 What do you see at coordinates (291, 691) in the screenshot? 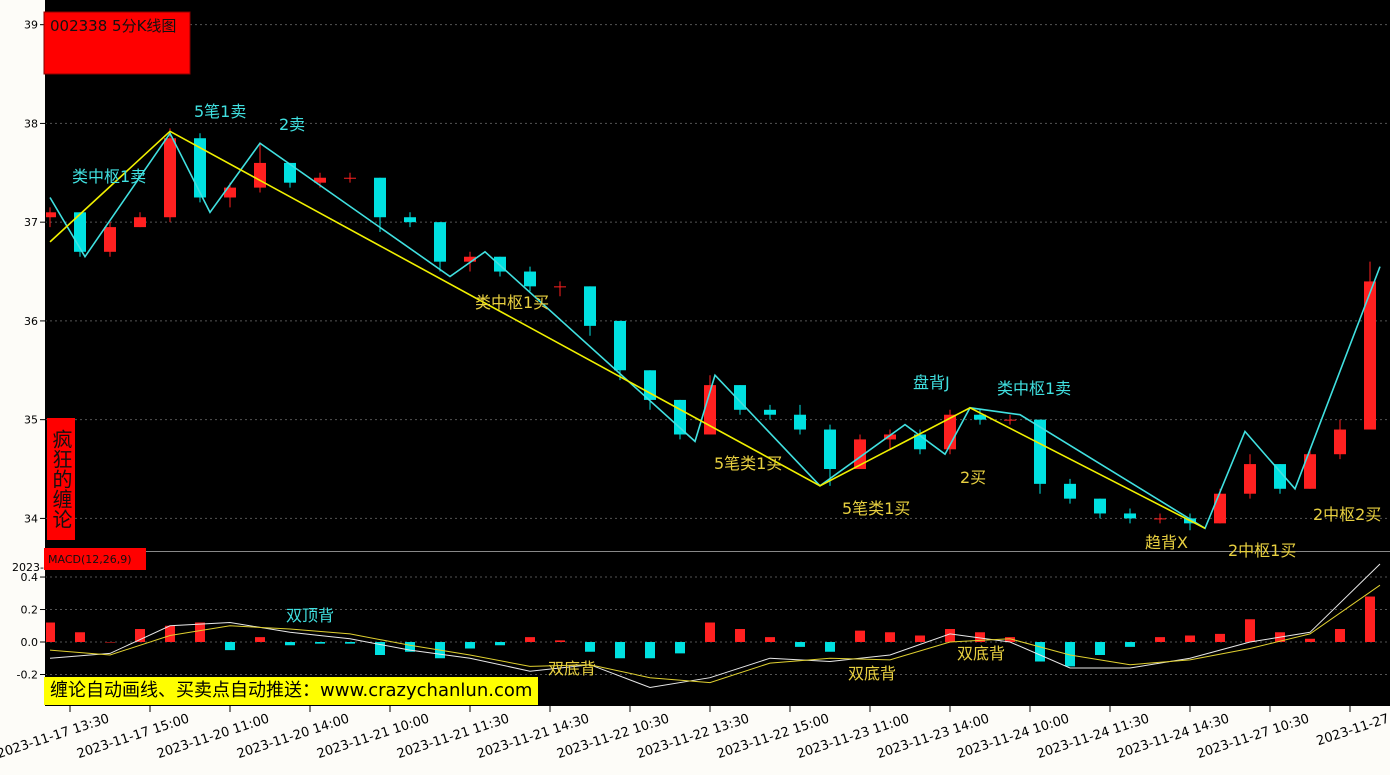
I see `banner: 缠论自动画线、买卖点自动推送：www.crazychanlun.com` at bounding box center [291, 691].